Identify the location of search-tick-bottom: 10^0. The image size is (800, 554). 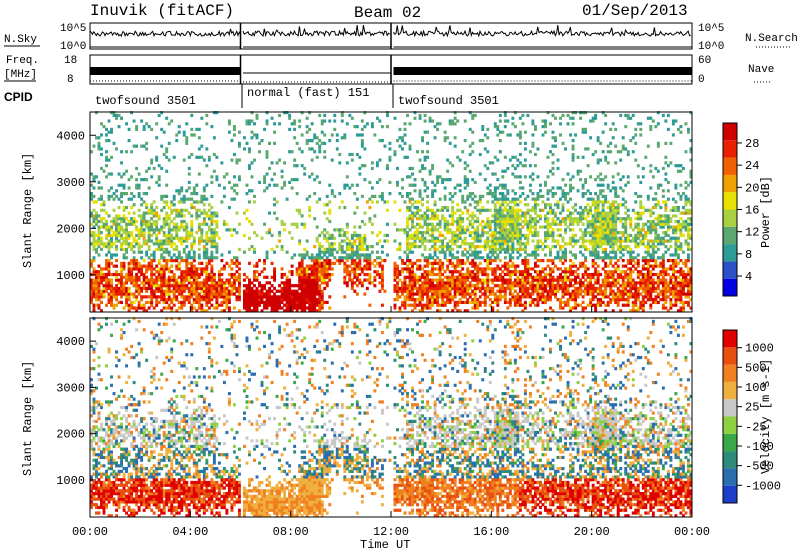
(711, 47).